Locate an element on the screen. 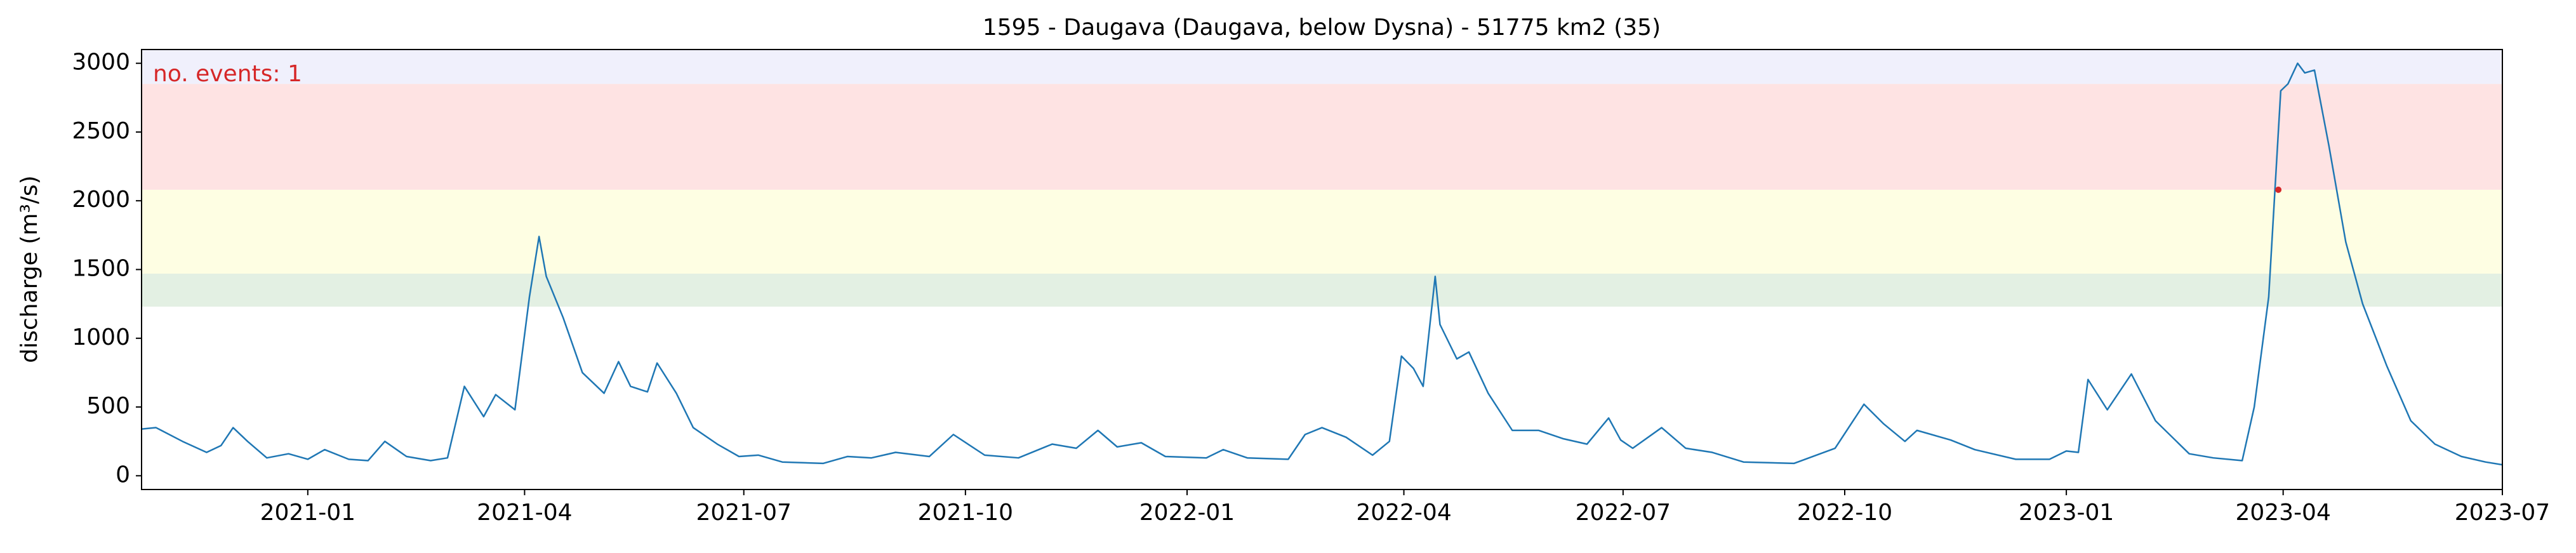  y-tick-label: 2000 is located at coordinates (101, 200).